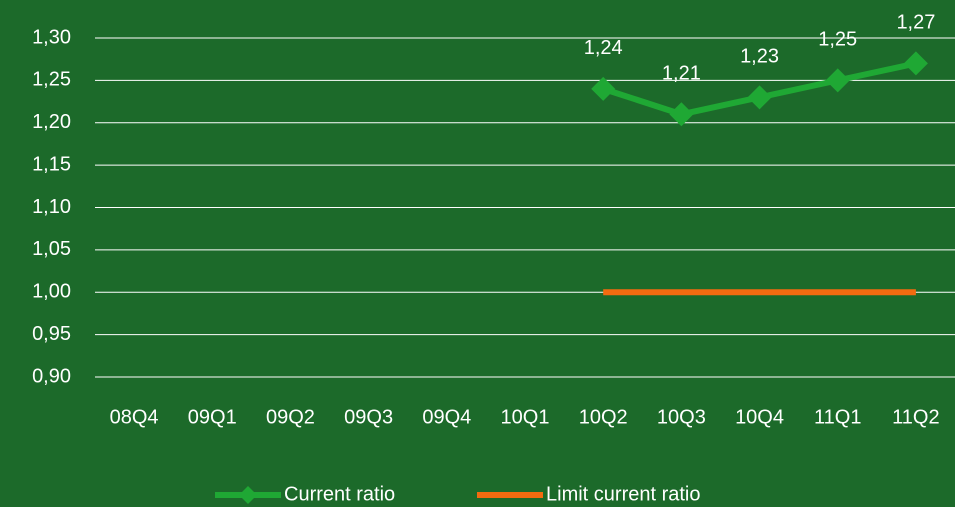 The image size is (955, 507). What do you see at coordinates (134, 417) in the screenshot?
I see `x-tick-label: 08Q4` at bounding box center [134, 417].